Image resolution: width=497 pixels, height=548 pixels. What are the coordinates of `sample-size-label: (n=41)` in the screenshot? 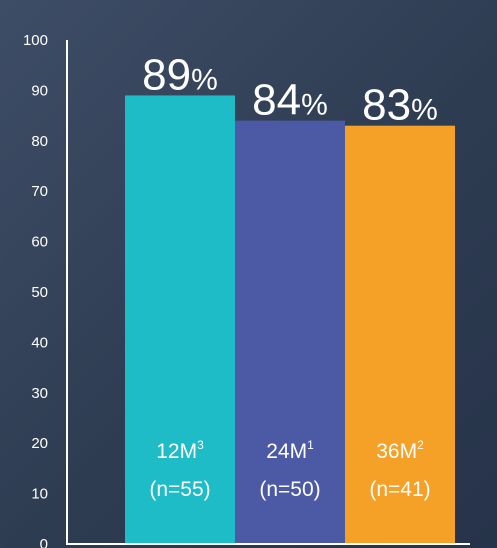 It's located at (399, 489).